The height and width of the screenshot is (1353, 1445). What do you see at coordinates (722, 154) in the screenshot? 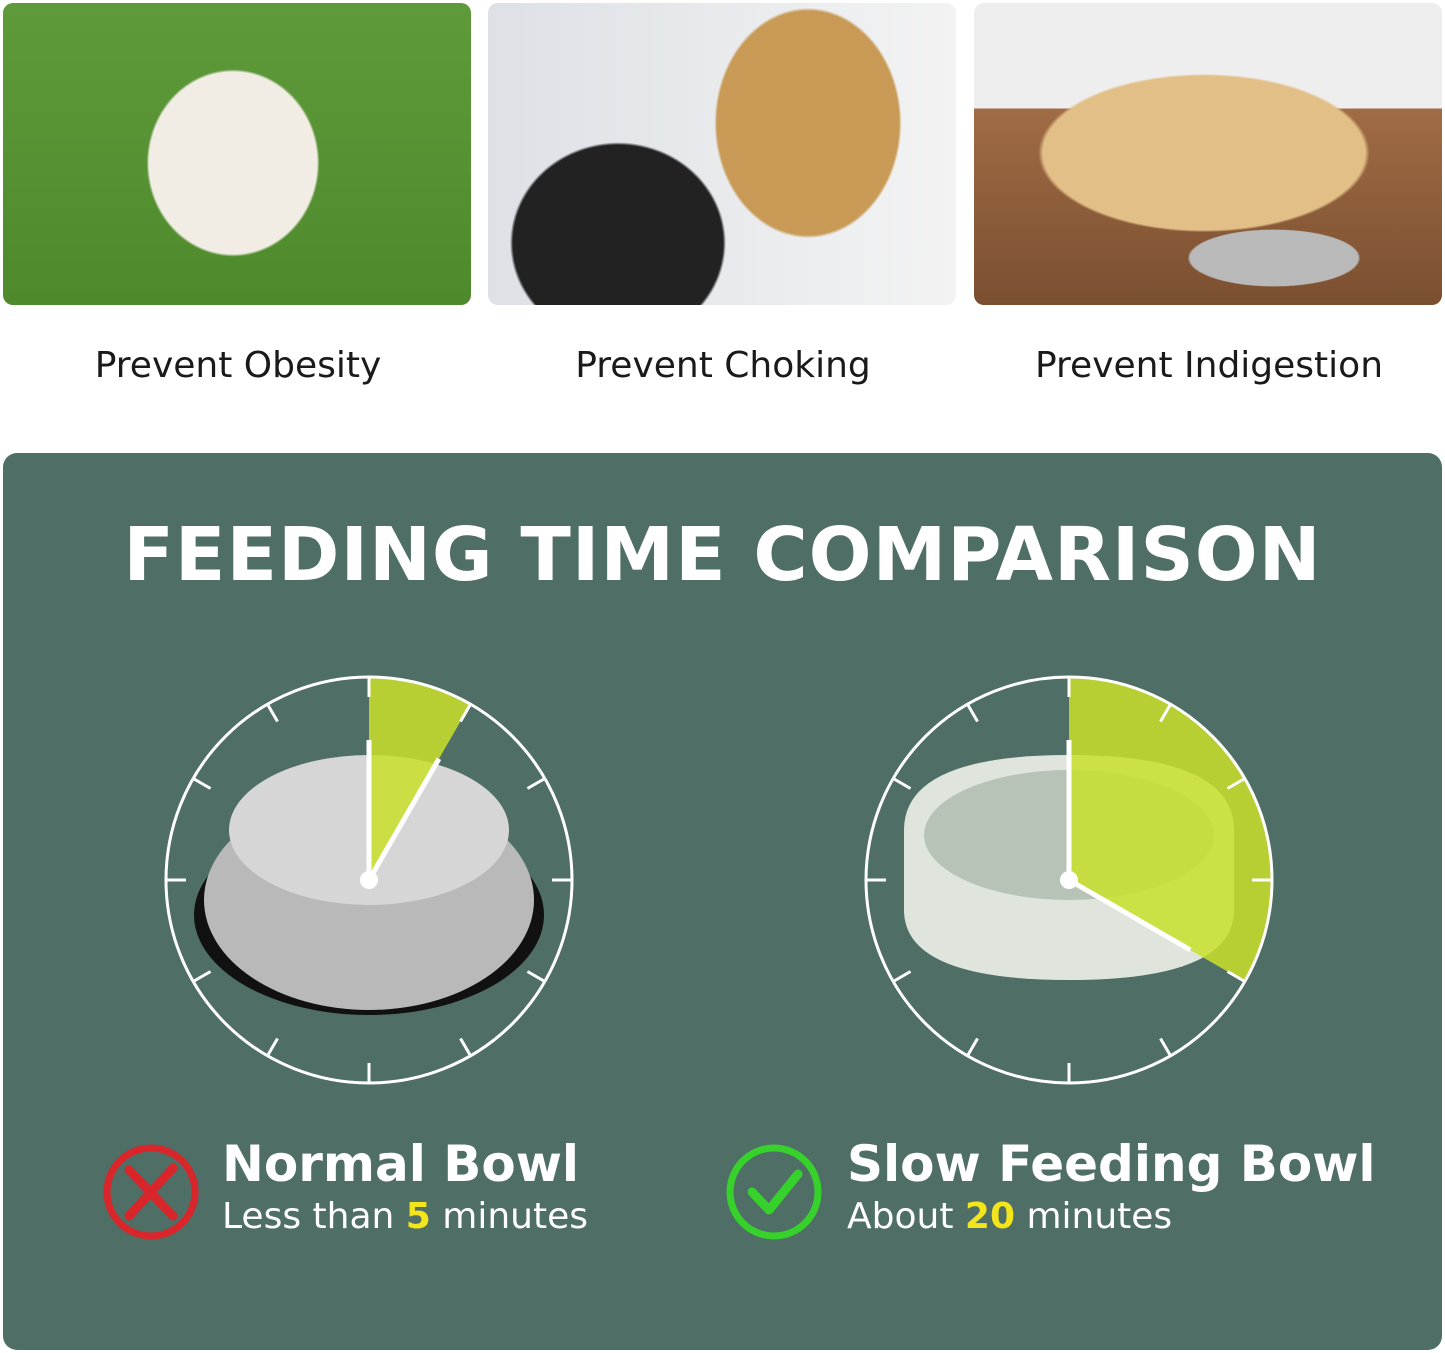
I see `retriever-photo` at bounding box center [722, 154].